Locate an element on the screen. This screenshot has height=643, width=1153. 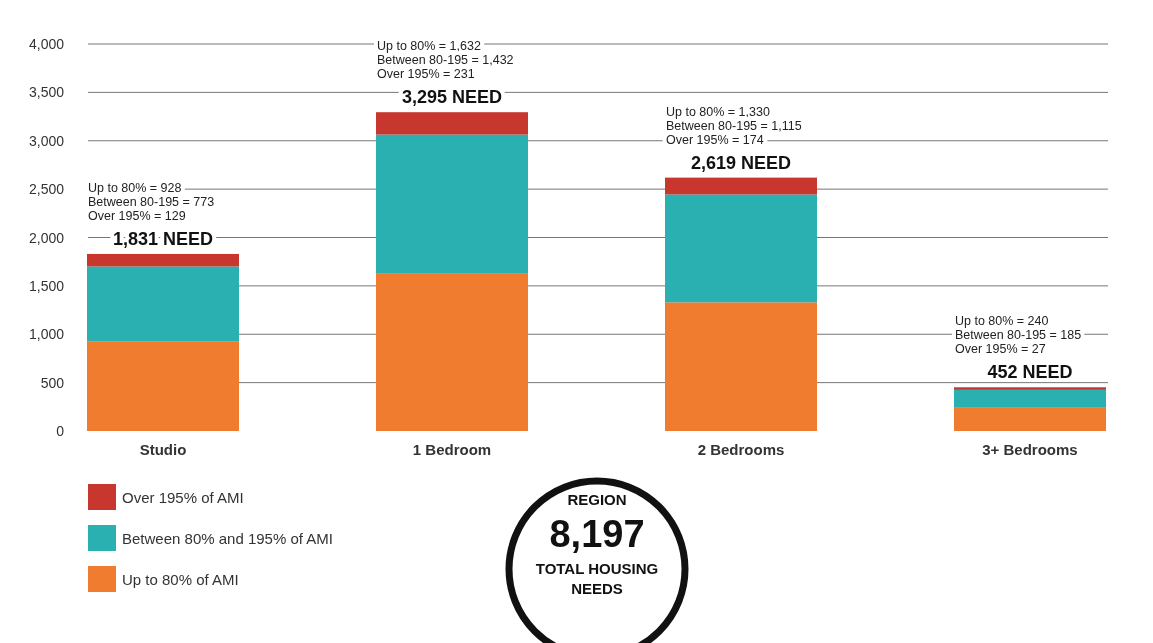
legend-label: Up to 80% of AMI is located at coordinates (180, 579).